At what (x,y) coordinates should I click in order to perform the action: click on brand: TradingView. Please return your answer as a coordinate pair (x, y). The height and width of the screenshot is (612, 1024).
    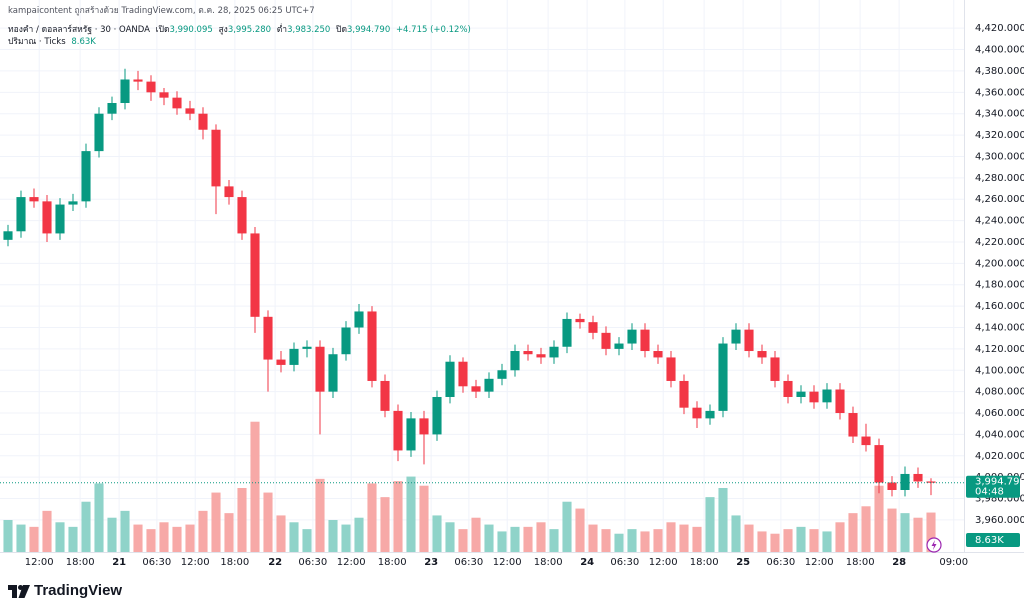
    Looking at the image, I should click on (78, 590).